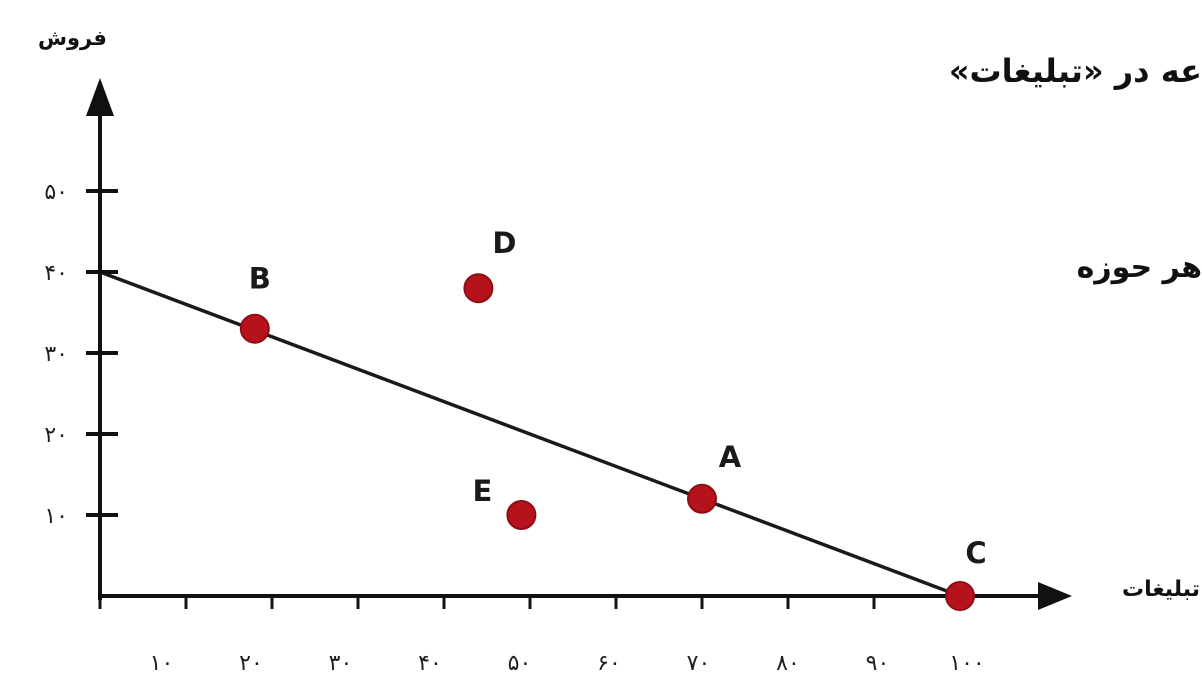  Describe the element at coordinates (56, 273) in the screenshot. I see `y-tick-label: ۴۰` at that location.